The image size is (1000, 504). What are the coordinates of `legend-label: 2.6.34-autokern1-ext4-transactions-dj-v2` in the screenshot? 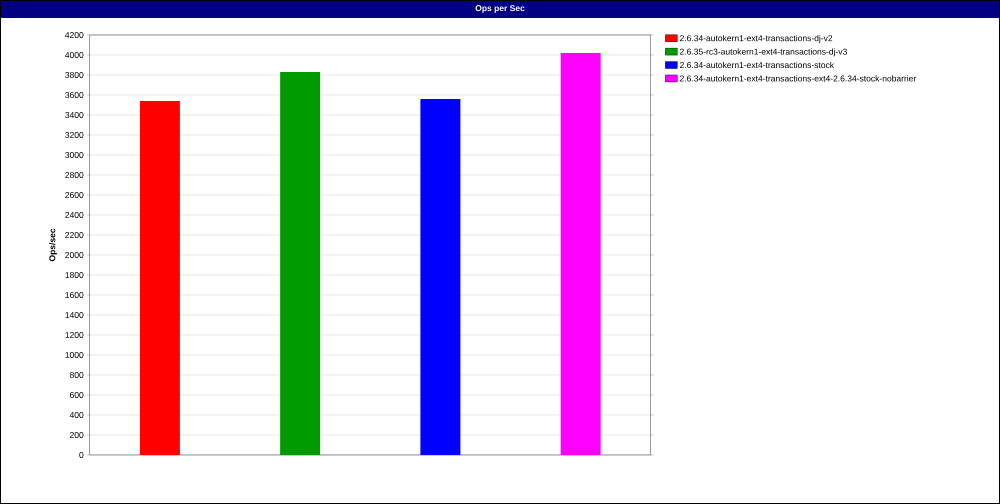 It's located at (756, 38).